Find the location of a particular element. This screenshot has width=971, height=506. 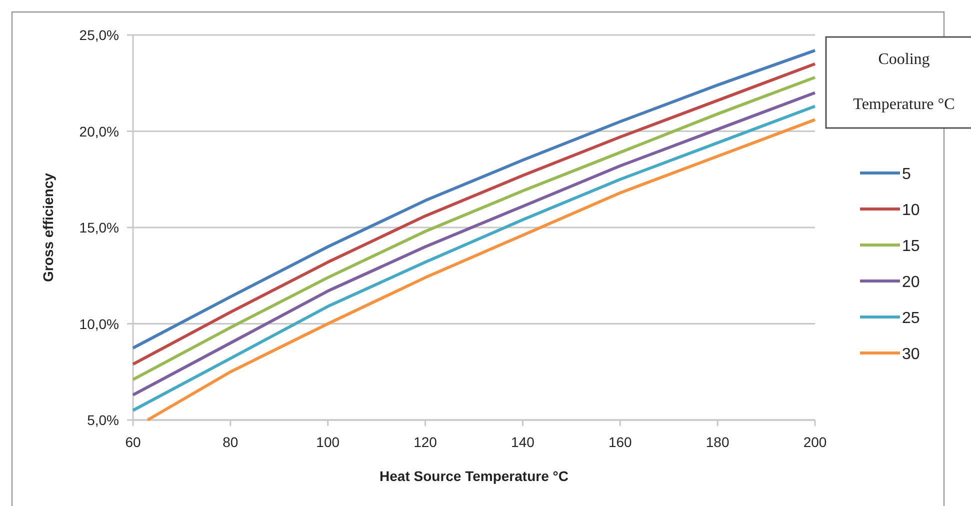

x-tick-label: 200 is located at coordinates (815, 442).